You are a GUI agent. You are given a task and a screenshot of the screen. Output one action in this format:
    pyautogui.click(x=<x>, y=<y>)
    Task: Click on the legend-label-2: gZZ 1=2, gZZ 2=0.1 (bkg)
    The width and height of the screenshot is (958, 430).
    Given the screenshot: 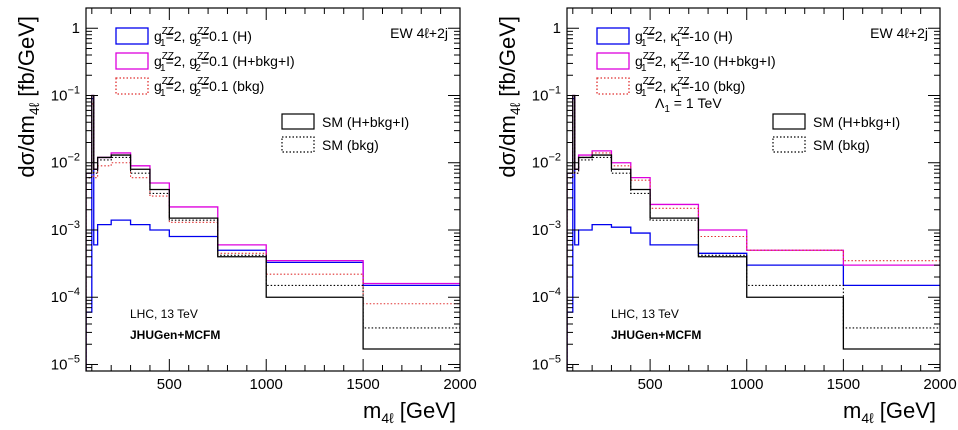 What is the action you would take?
    pyautogui.click(x=209, y=87)
    